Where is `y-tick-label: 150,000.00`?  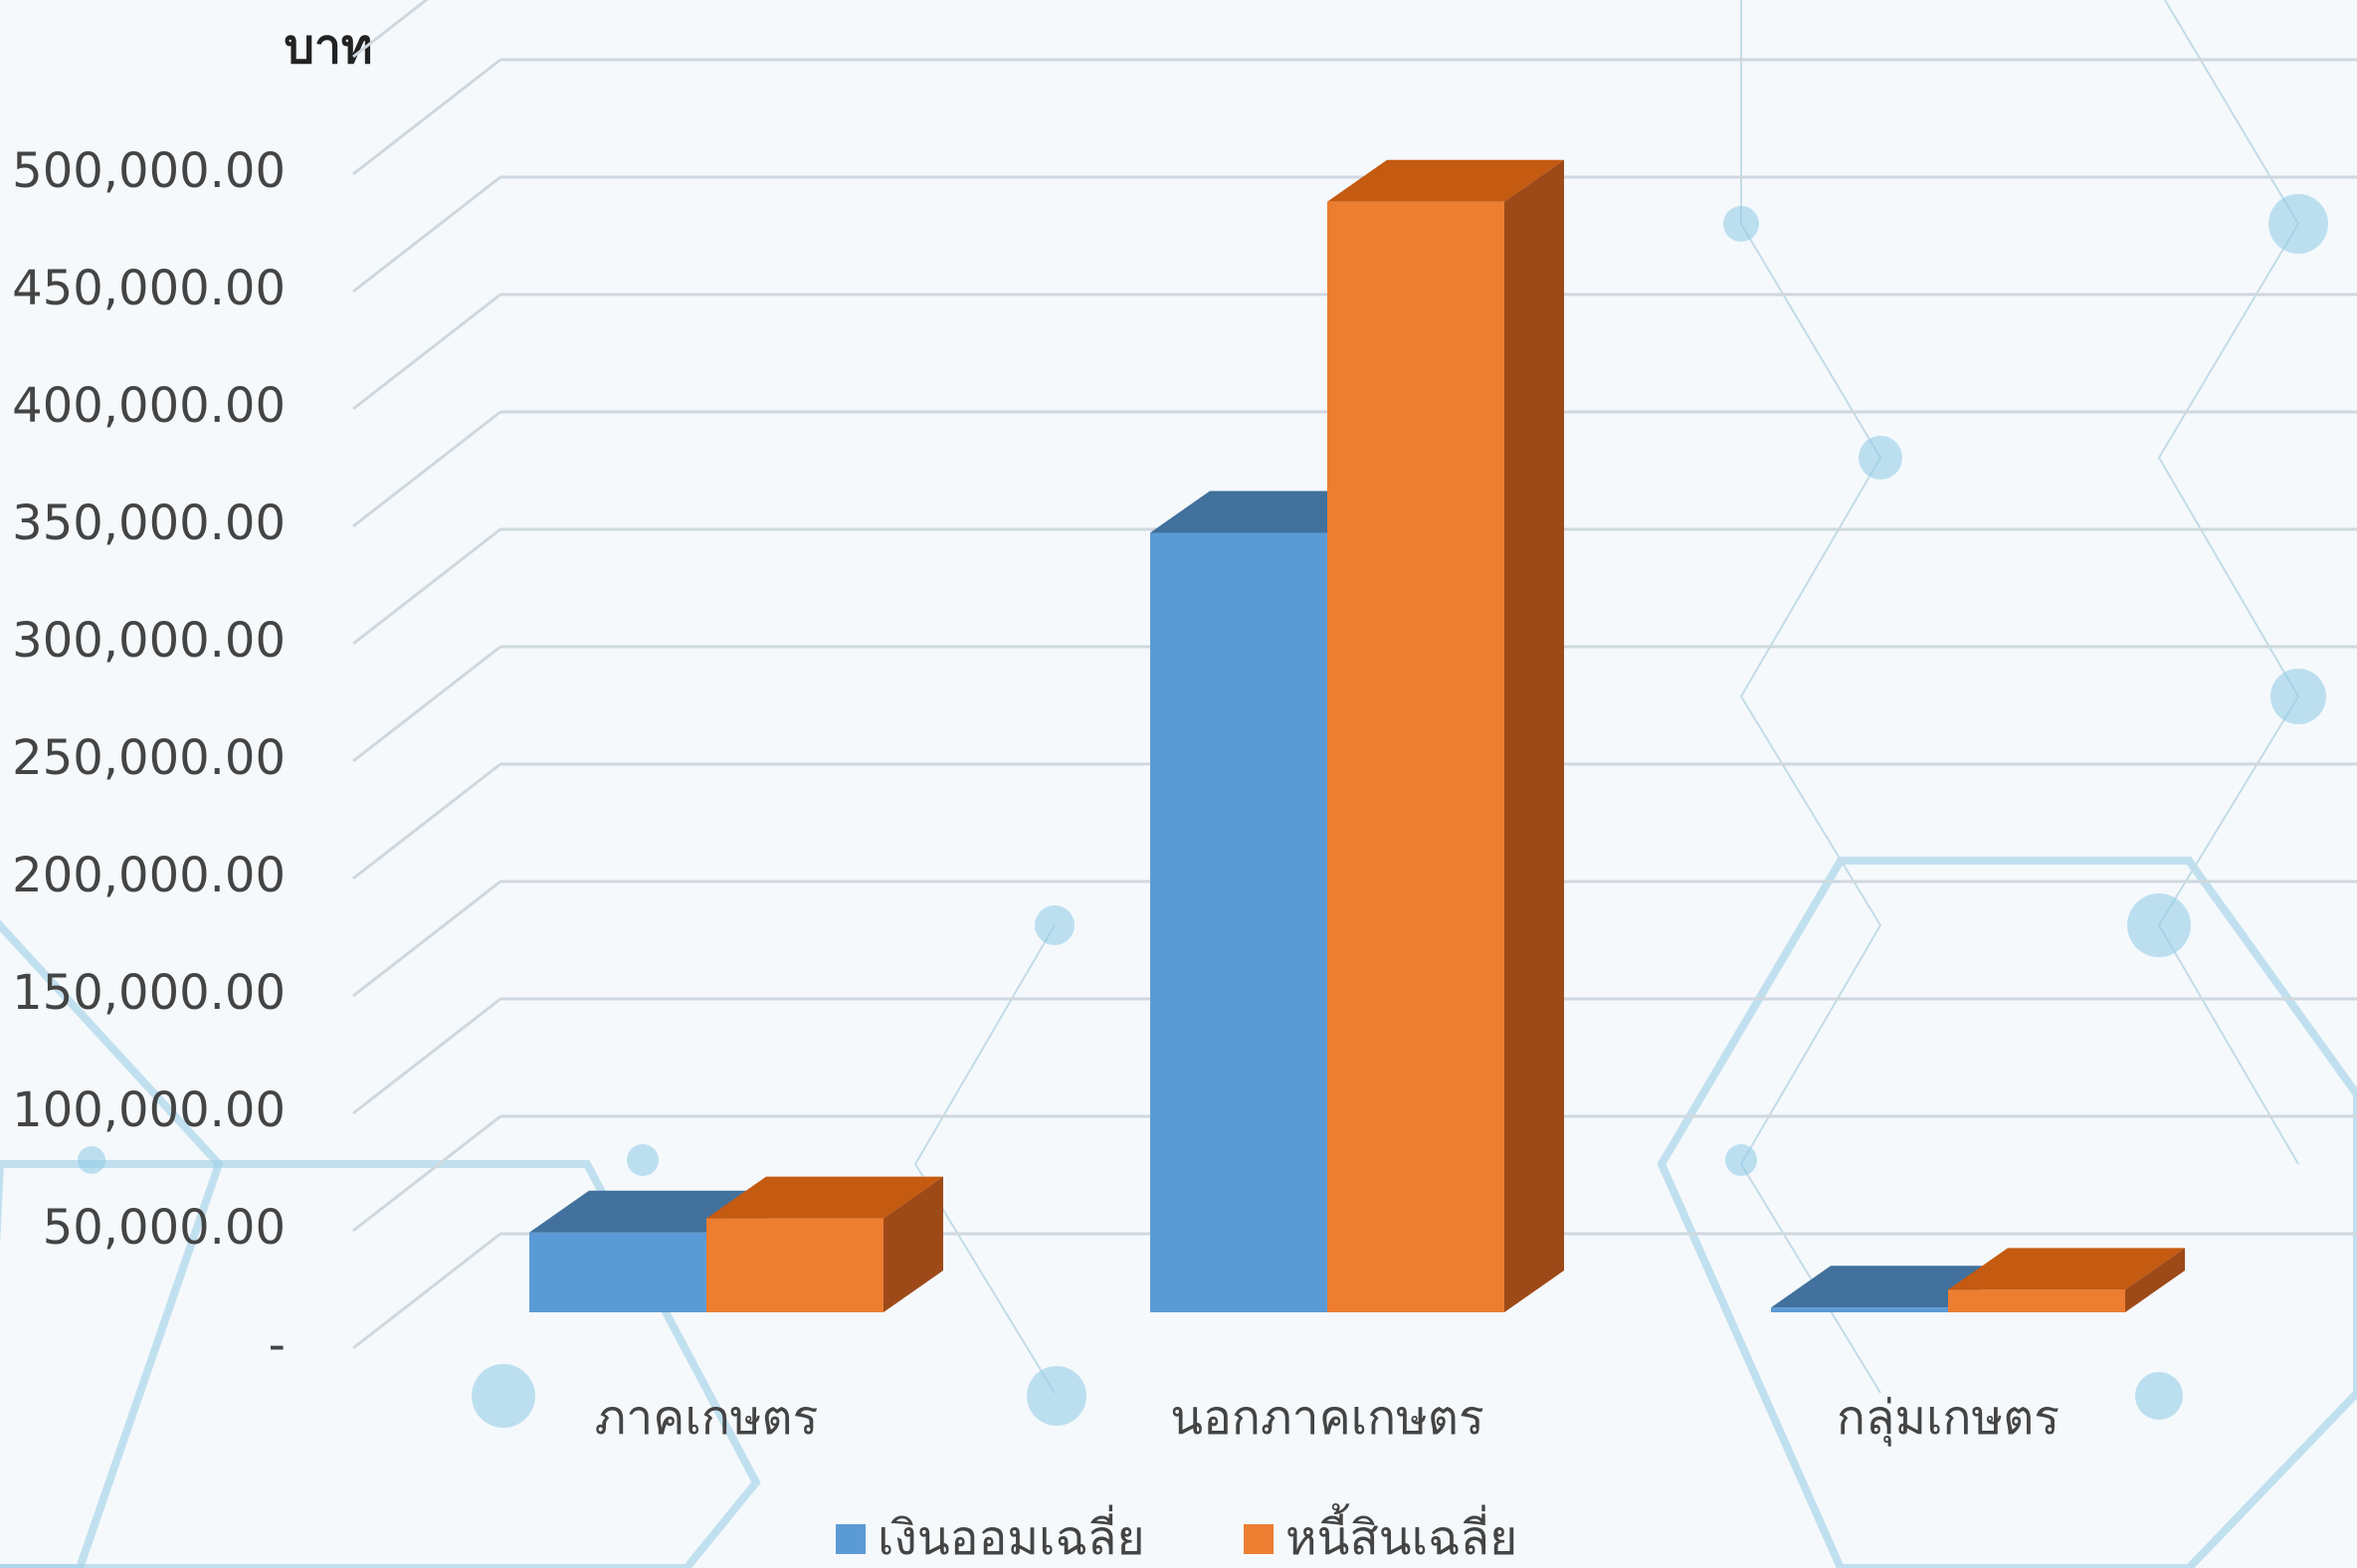 y-tick-label: 150,000.00 is located at coordinates (149, 993).